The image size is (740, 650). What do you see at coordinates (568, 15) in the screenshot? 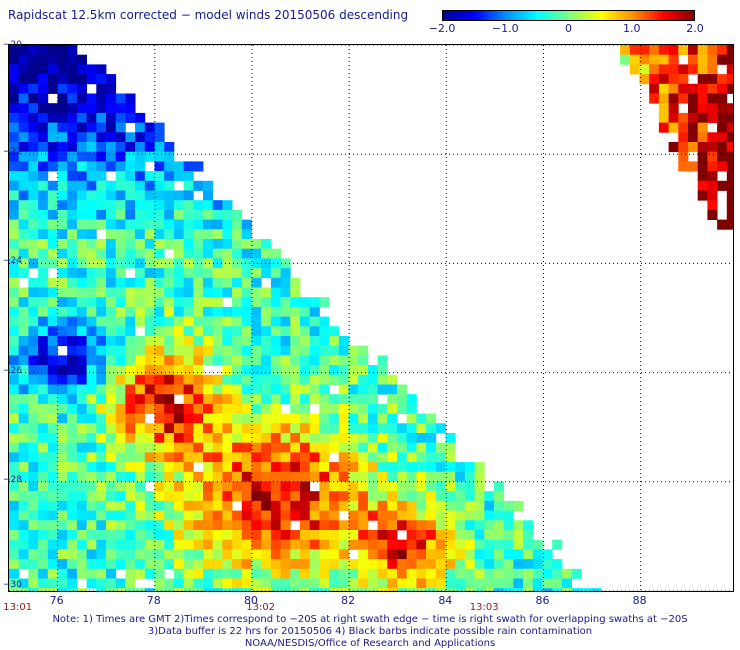
I see `colorbar-gradient` at bounding box center [568, 15].